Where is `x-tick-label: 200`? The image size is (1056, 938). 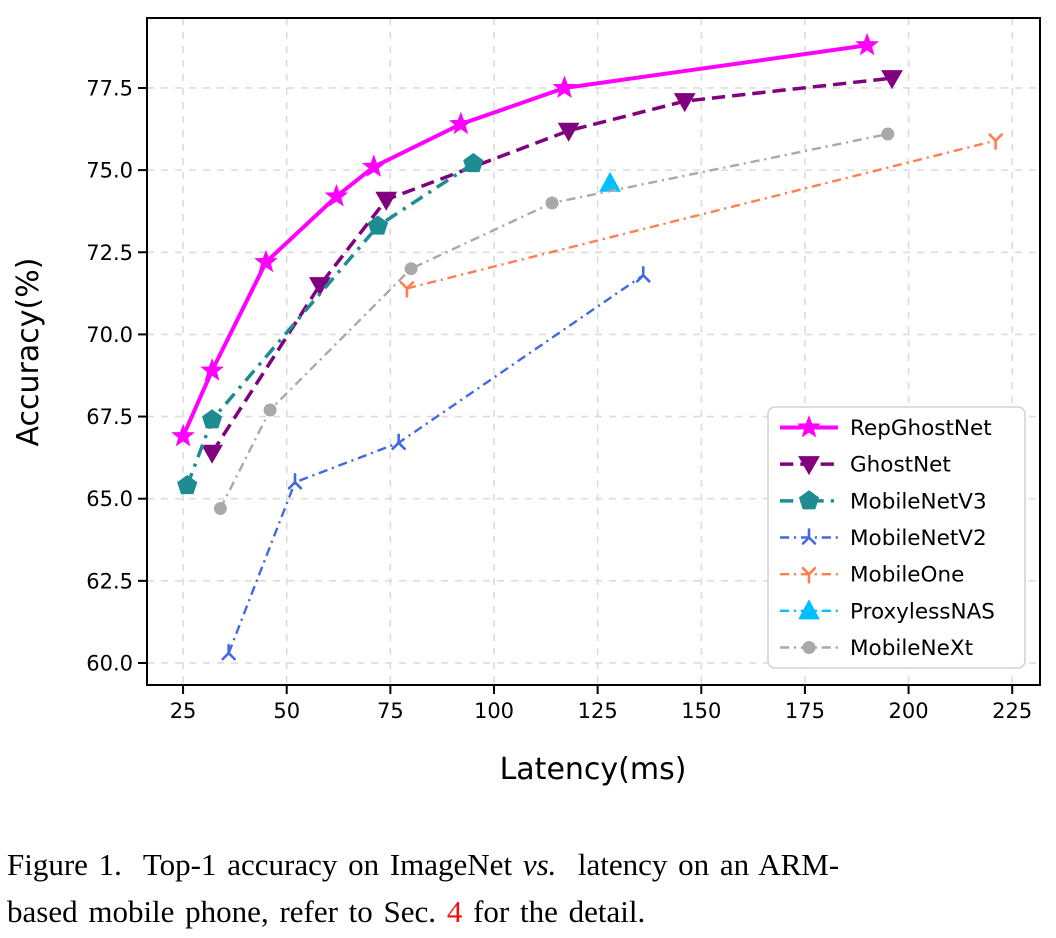 x-tick-label: 200 is located at coordinates (909, 711).